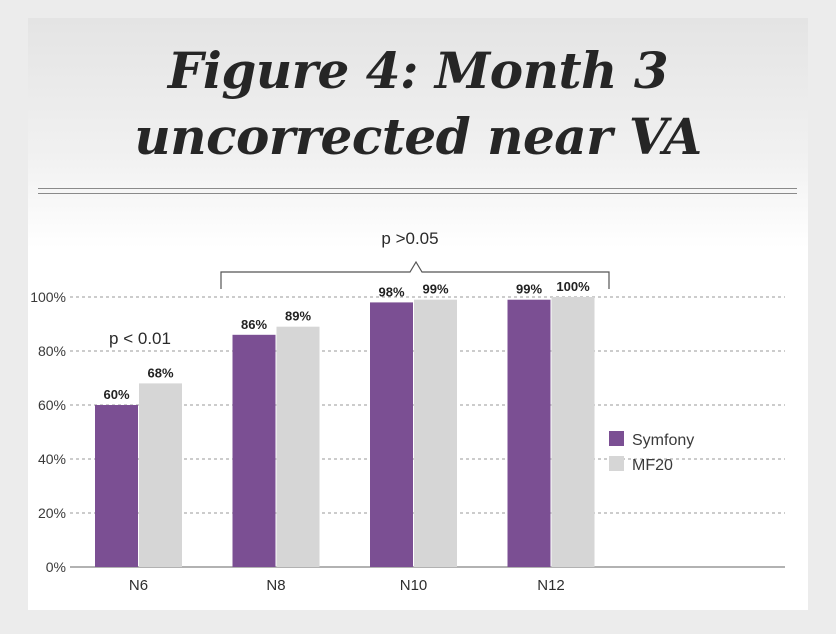  I want to click on chart-title-line-2: uncorrected near VA, so click(418, 136).